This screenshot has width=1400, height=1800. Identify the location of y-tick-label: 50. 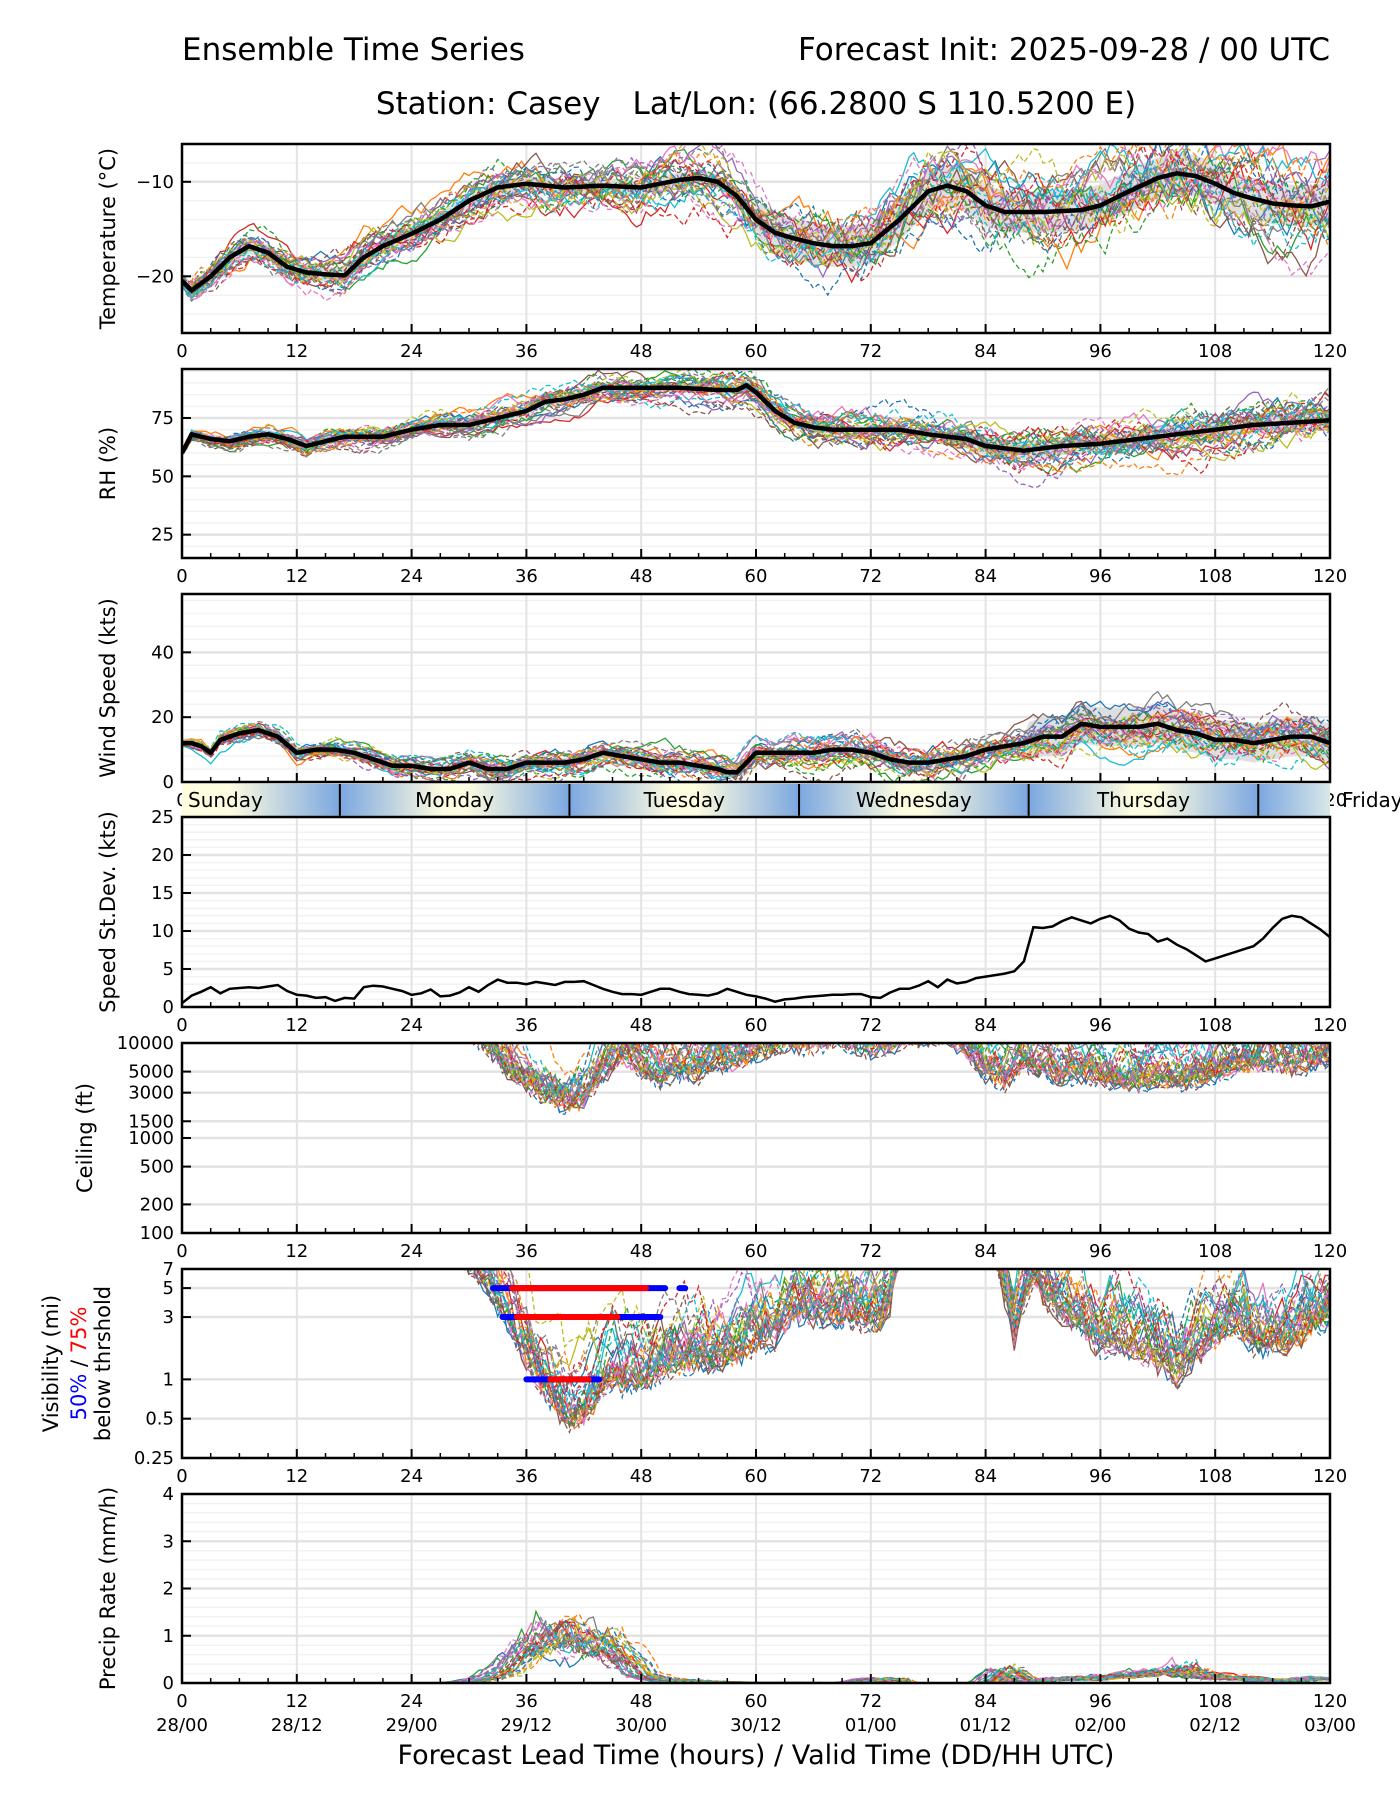
(162, 476).